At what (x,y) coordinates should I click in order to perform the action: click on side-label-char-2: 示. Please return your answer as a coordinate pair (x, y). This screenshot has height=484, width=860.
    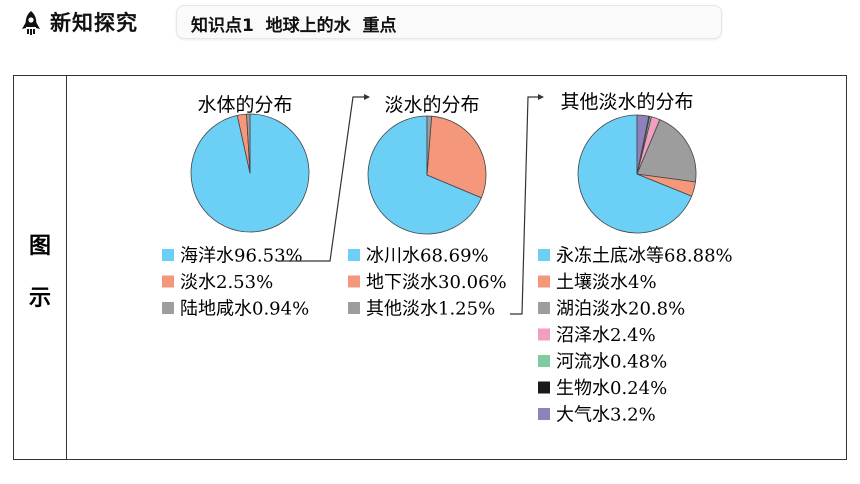
    Looking at the image, I should click on (39, 298).